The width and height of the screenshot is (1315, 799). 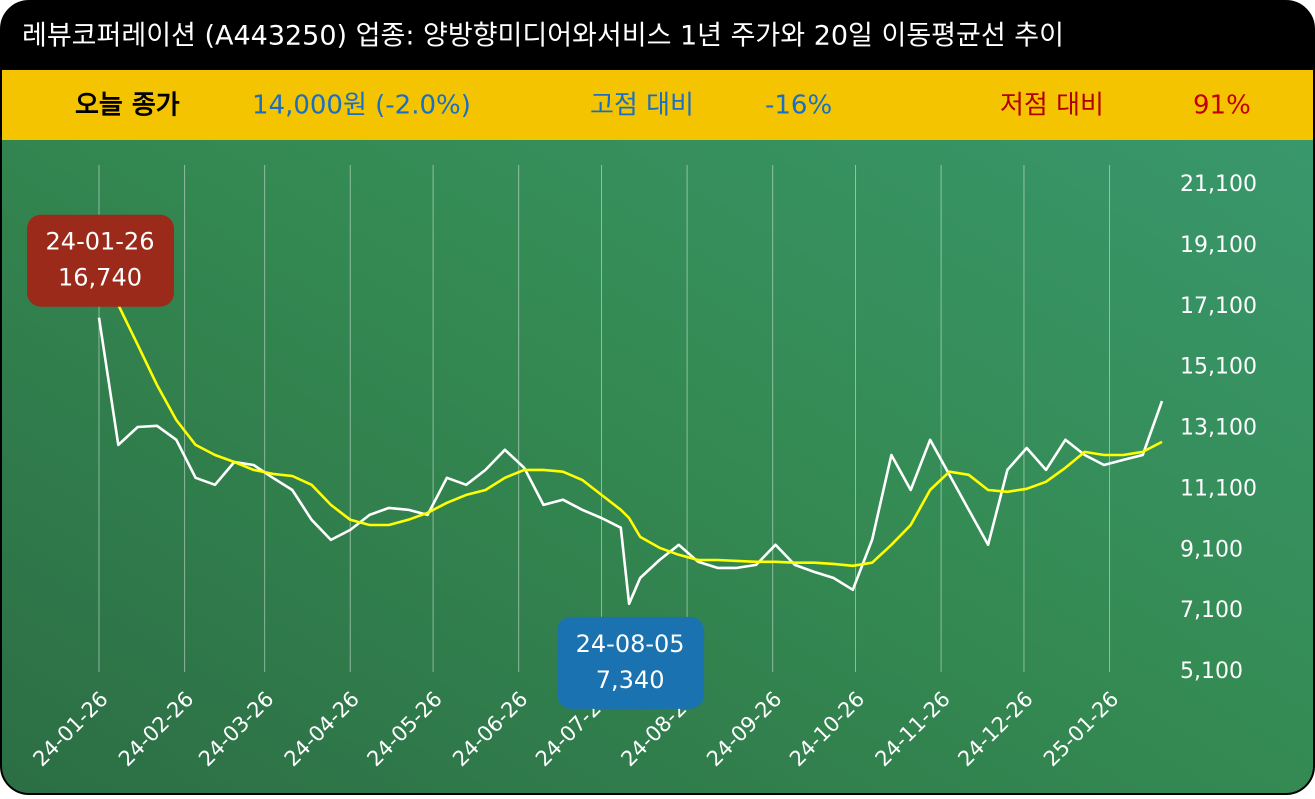 I want to click on low-value: 91%, so click(x=1222, y=106).